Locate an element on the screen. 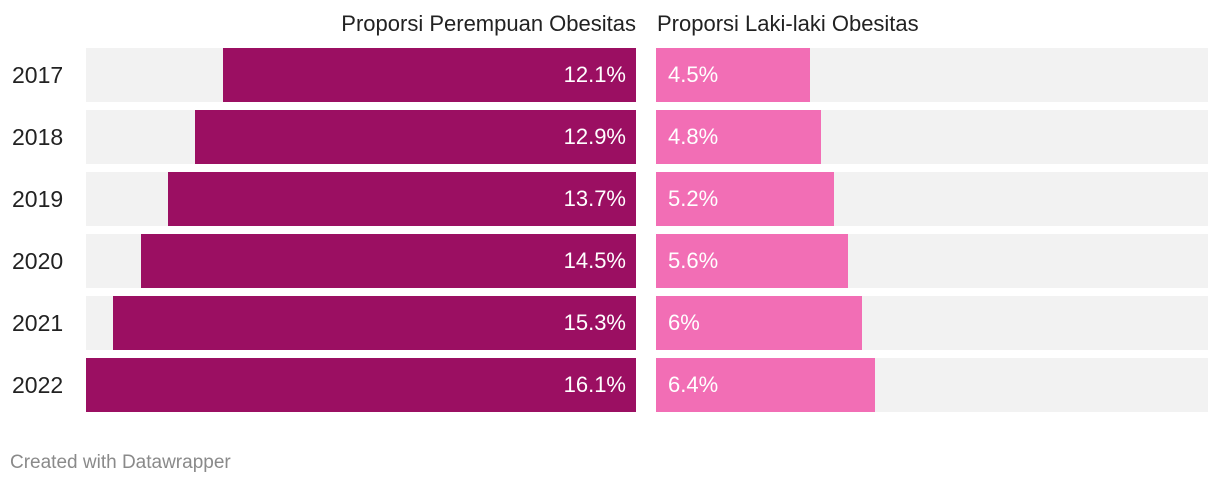  women-track: 12.1% is located at coordinates (361, 75).